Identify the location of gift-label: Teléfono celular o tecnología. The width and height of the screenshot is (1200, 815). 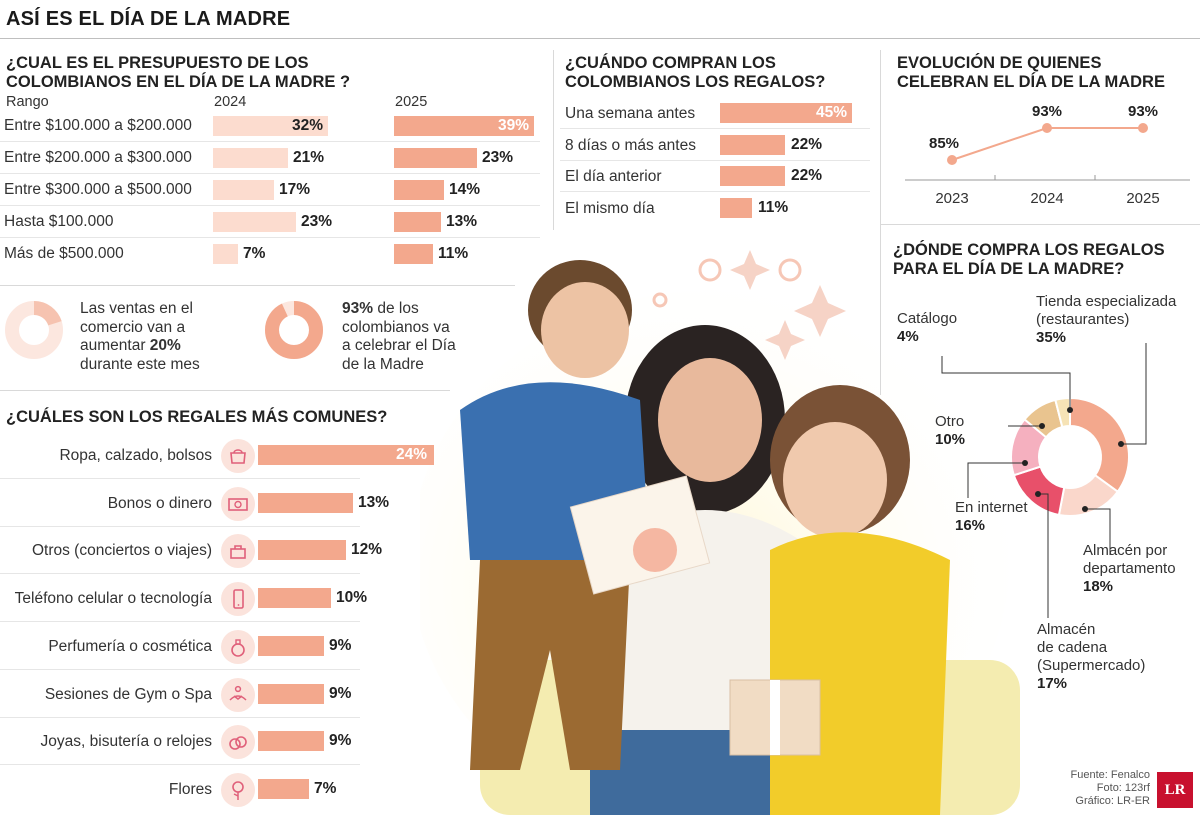
(113, 599).